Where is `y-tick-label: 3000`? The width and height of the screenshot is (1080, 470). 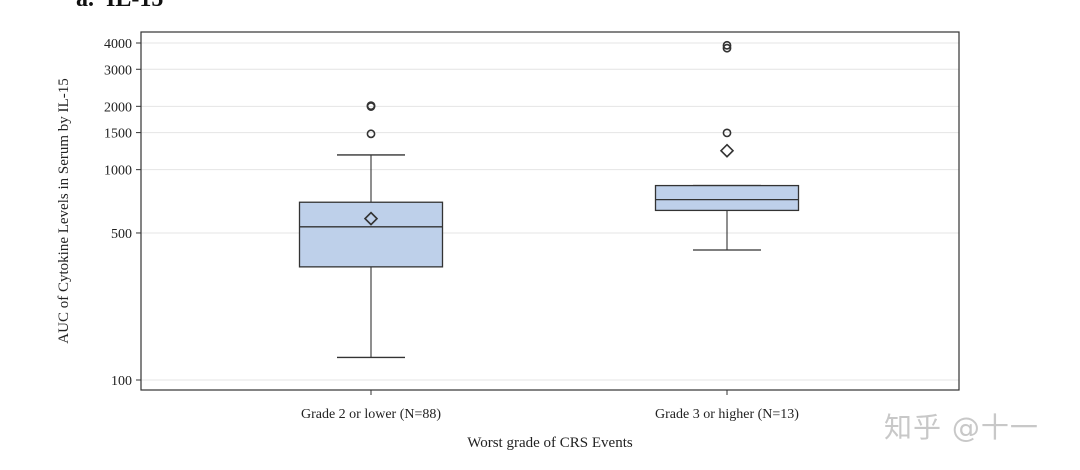
y-tick-label: 3000 is located at coordinates (118, 70).